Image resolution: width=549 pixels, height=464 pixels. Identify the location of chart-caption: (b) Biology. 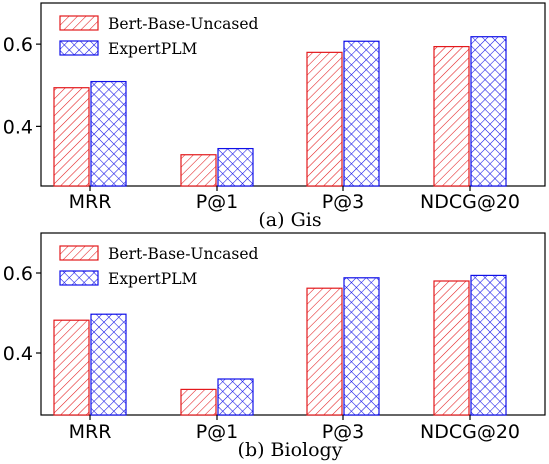
(290, 450).